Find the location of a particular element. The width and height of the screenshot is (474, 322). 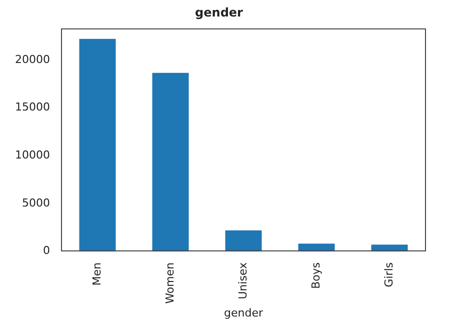

y-tick-label: 20000 is located at coordinates (32, 59).